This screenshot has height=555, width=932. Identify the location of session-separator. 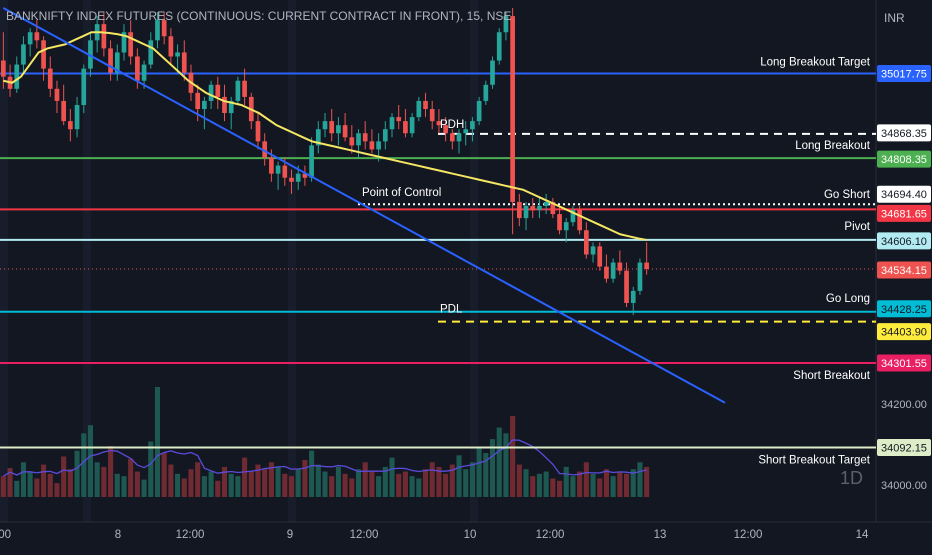
(4, 261).